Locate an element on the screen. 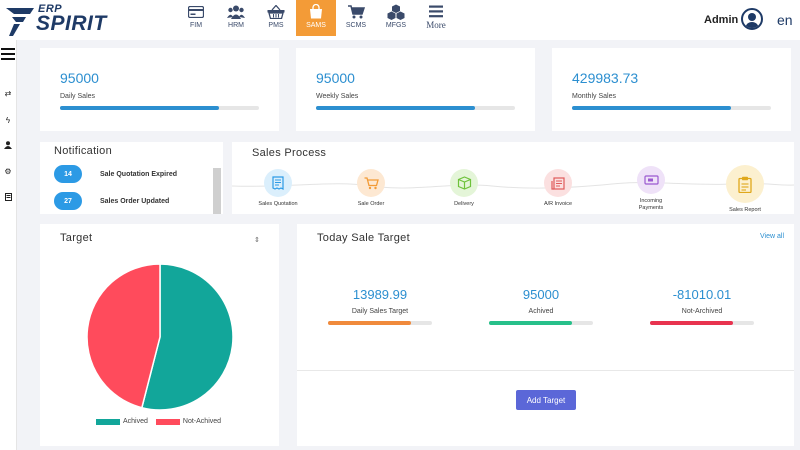  achived-value: 95000 is located at coordinates (541, 294).